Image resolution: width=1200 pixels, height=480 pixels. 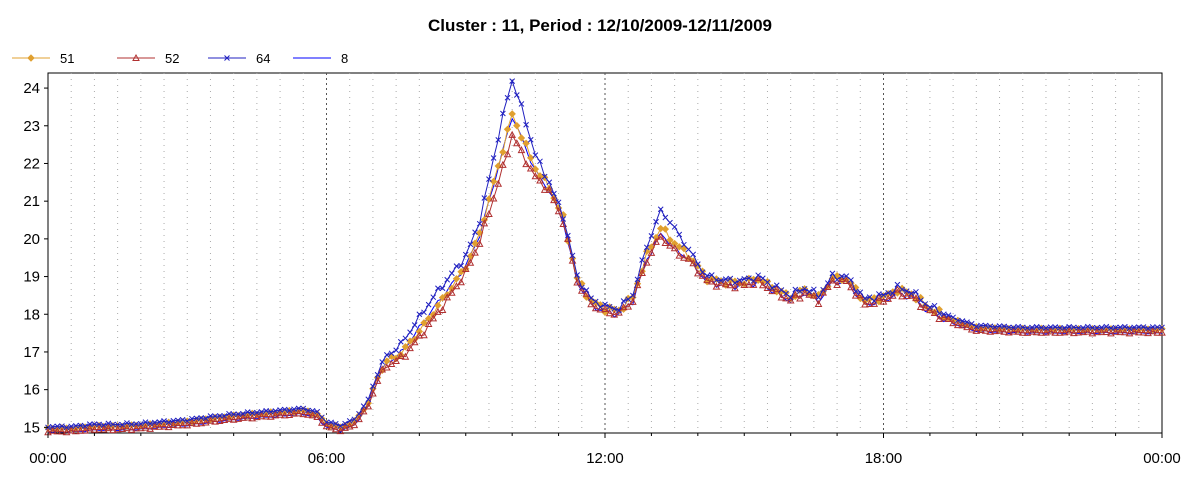 I want to click on legend-label: 64, so click(x=263, y=58).